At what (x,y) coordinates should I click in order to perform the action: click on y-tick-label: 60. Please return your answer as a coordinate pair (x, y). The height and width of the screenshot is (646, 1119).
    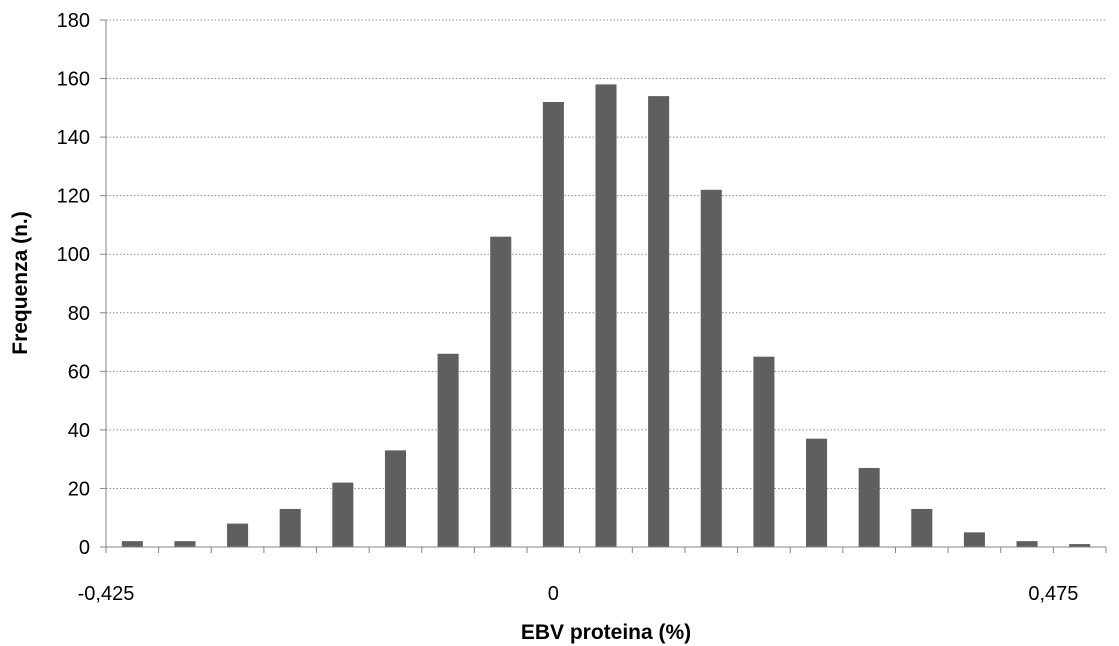
    Looking at the image, I should click on (79, 372).